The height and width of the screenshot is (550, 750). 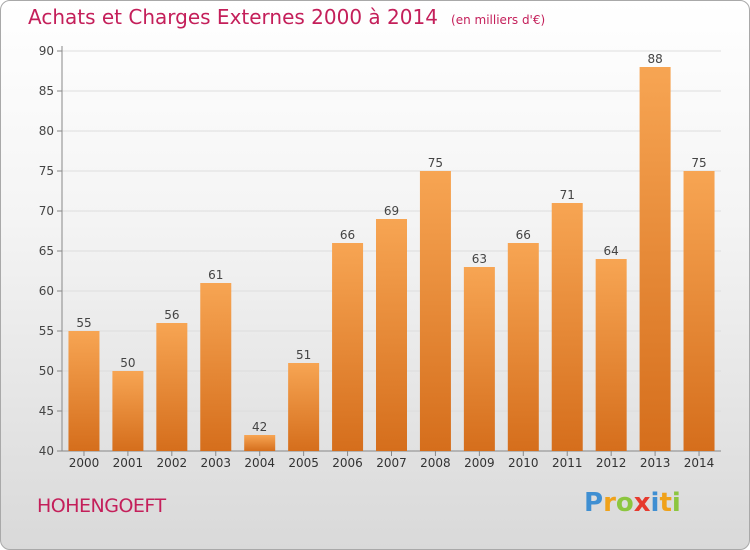 I want to click on data-label: 50, so click(x=127, y=363).